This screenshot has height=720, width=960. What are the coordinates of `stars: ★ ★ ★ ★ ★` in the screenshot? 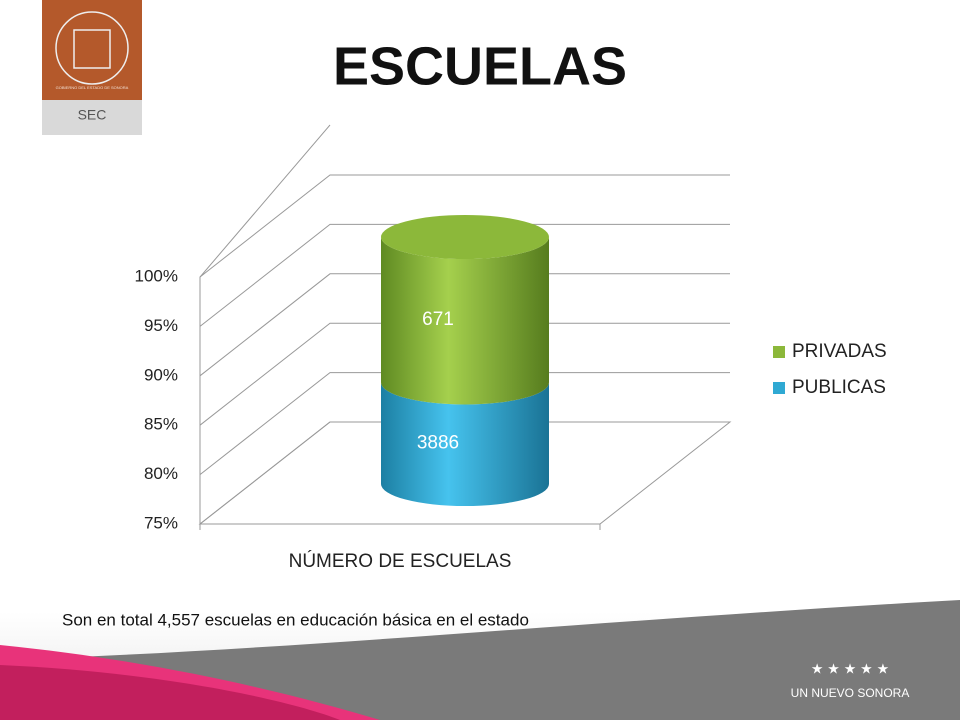 It's located at (850, 669).